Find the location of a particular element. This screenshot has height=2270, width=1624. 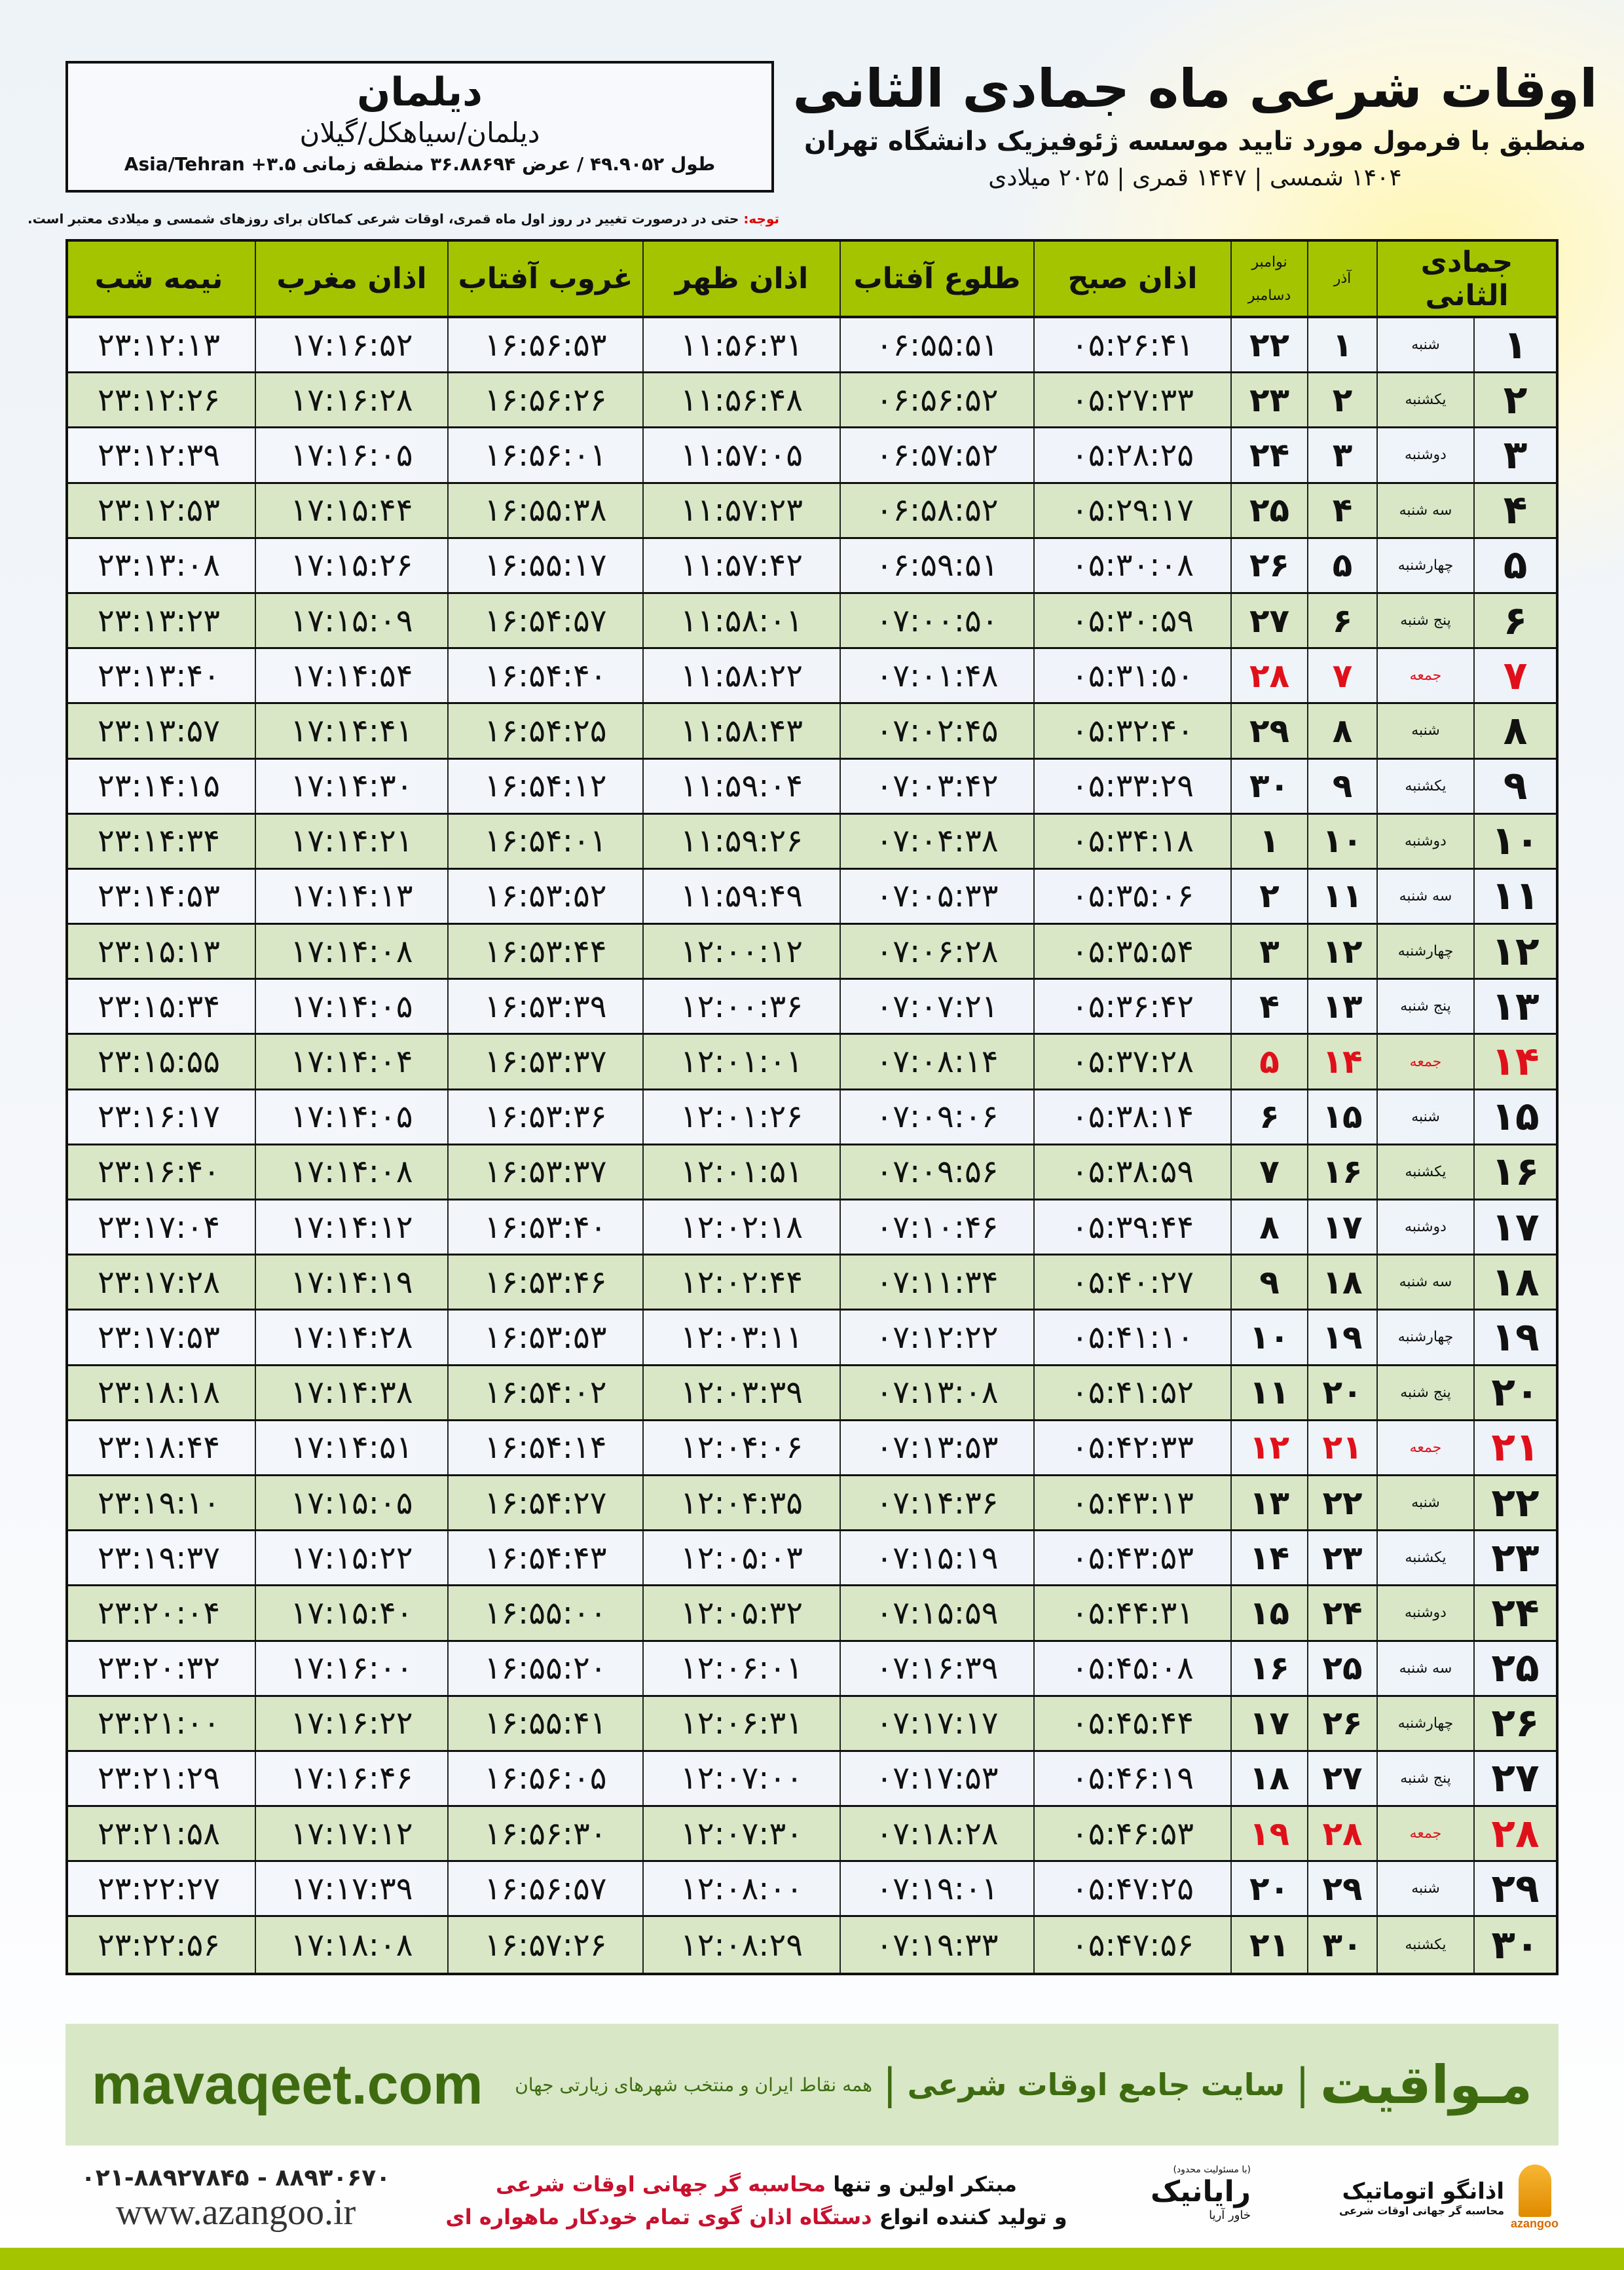

weekday: سه شنبه is located at coordinates (1424, 896).